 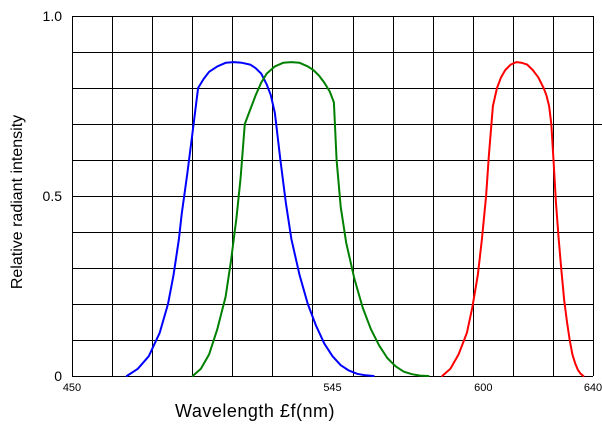 I want to click on x-tick-label: 545, so click(x=332, y=388).